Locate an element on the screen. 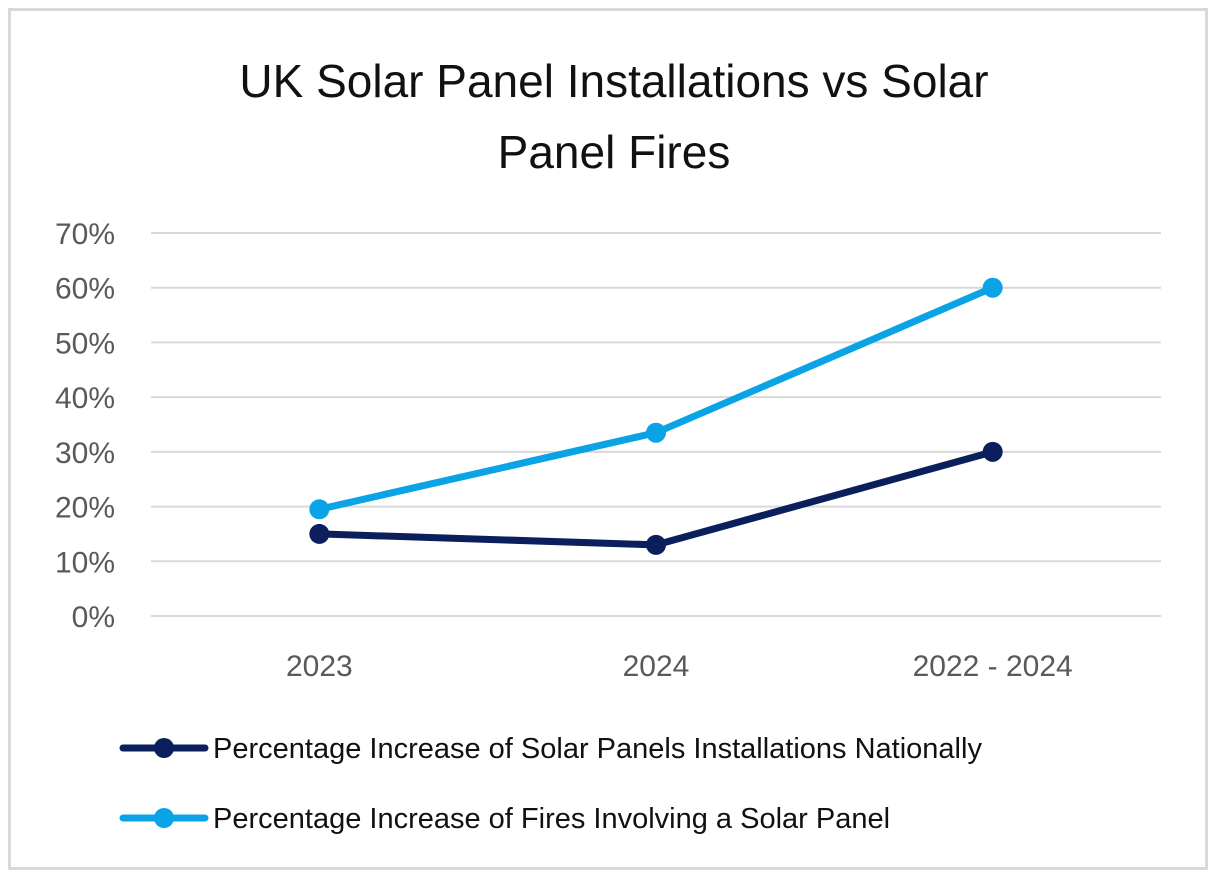 The width and height of the screenshot is (1216, 878). x-tick-label: 2024 is located at coordinates (656, 666).